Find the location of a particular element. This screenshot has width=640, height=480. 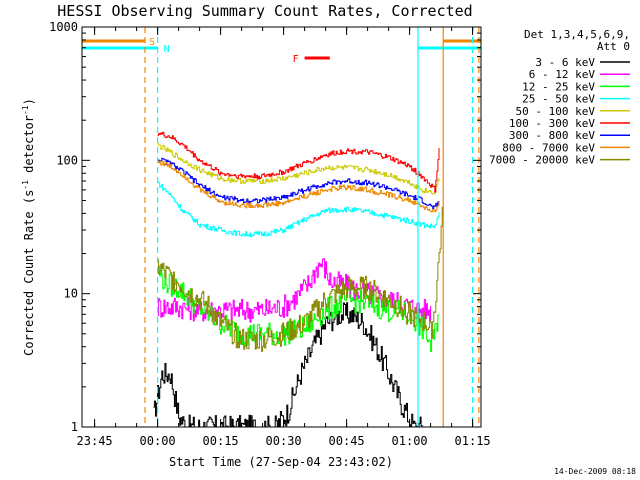

series-12-25-kev is located at coordinates (298, 308).